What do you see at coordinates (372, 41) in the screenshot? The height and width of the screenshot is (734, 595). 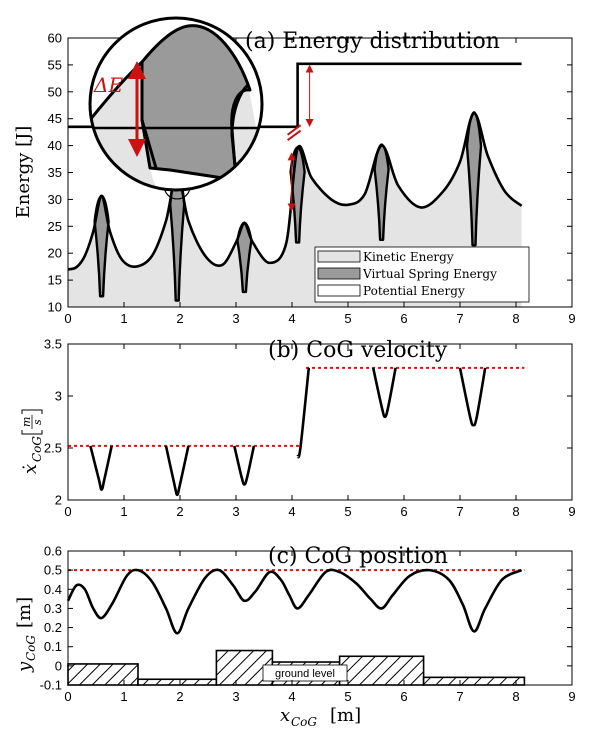 I see `energy-title: (a) Energy distribution` at bounding box center [372, 41].